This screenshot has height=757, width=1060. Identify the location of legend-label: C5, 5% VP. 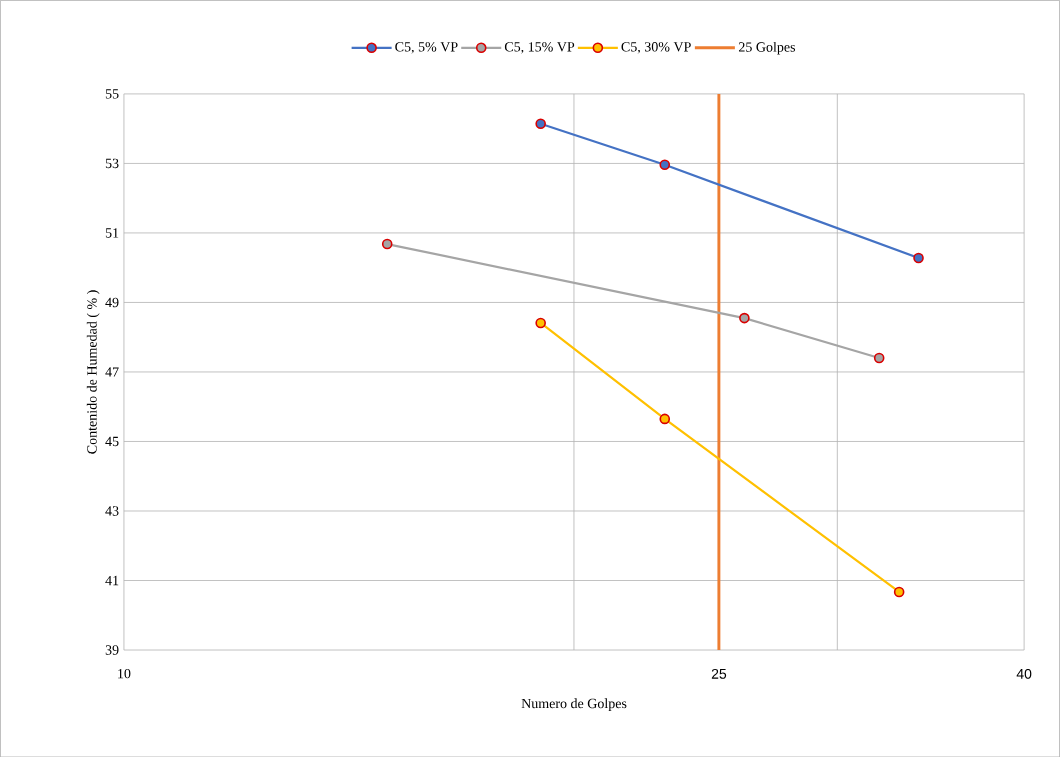
(426, 47).